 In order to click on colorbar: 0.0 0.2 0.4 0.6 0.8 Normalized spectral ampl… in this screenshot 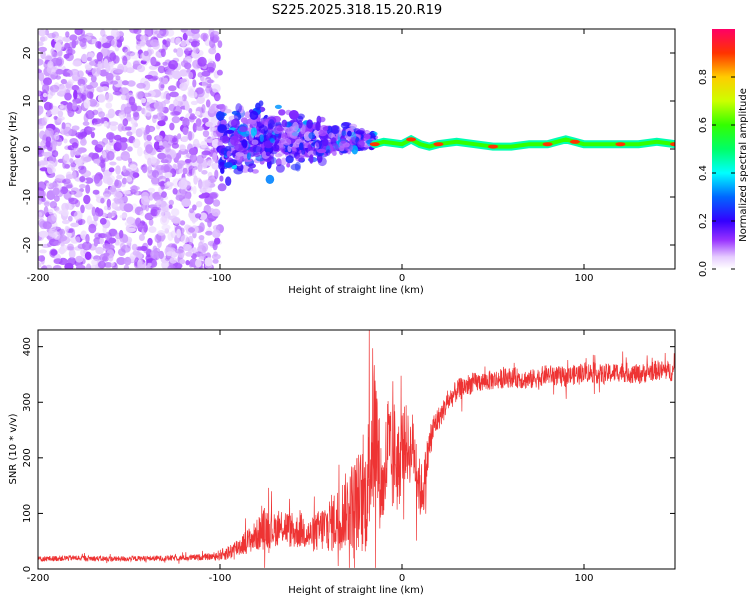, I will do `click(723, 153)`.